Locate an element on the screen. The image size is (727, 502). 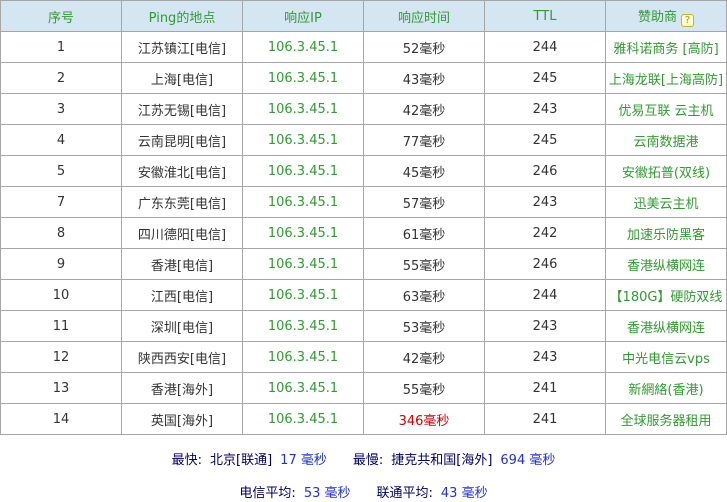
sponsor-link: 安徽拓普(双线) is located at coordinates (666, 173).